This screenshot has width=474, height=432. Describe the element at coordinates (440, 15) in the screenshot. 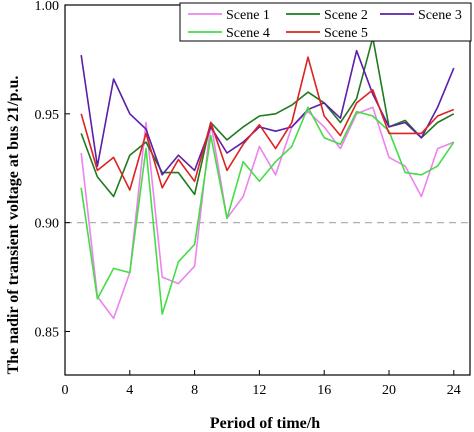

I see `legend-label-3: Scene 3` at that location.